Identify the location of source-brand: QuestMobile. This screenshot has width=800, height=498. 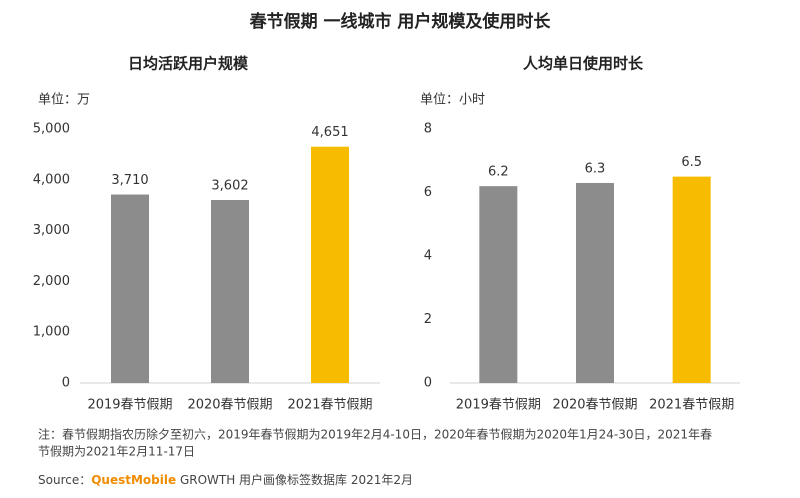
(133, 480).